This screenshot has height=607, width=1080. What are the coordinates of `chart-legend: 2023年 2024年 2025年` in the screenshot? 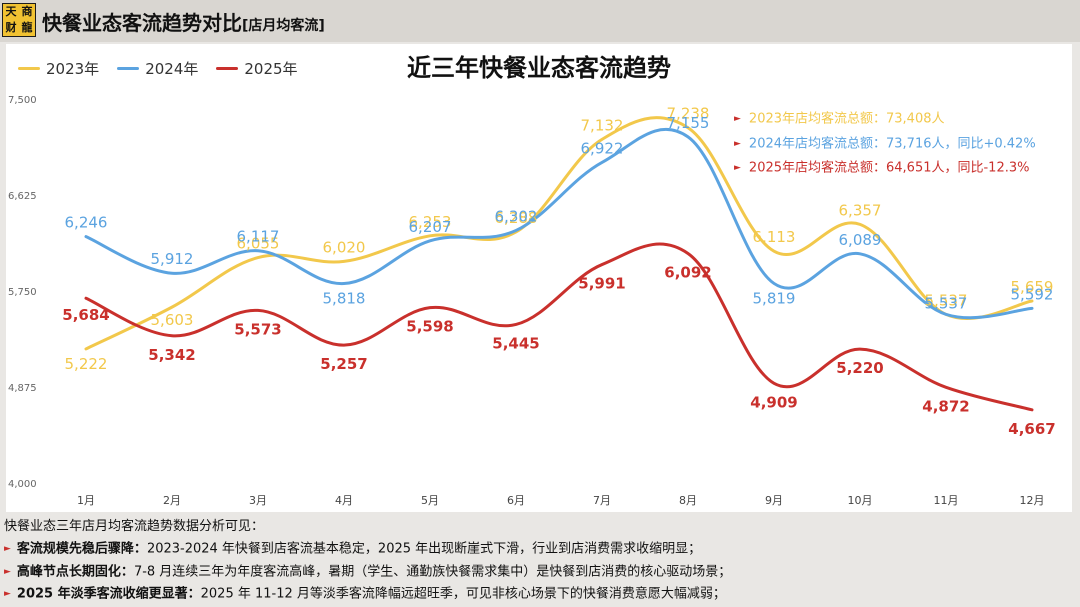 It's located at (158, 68).